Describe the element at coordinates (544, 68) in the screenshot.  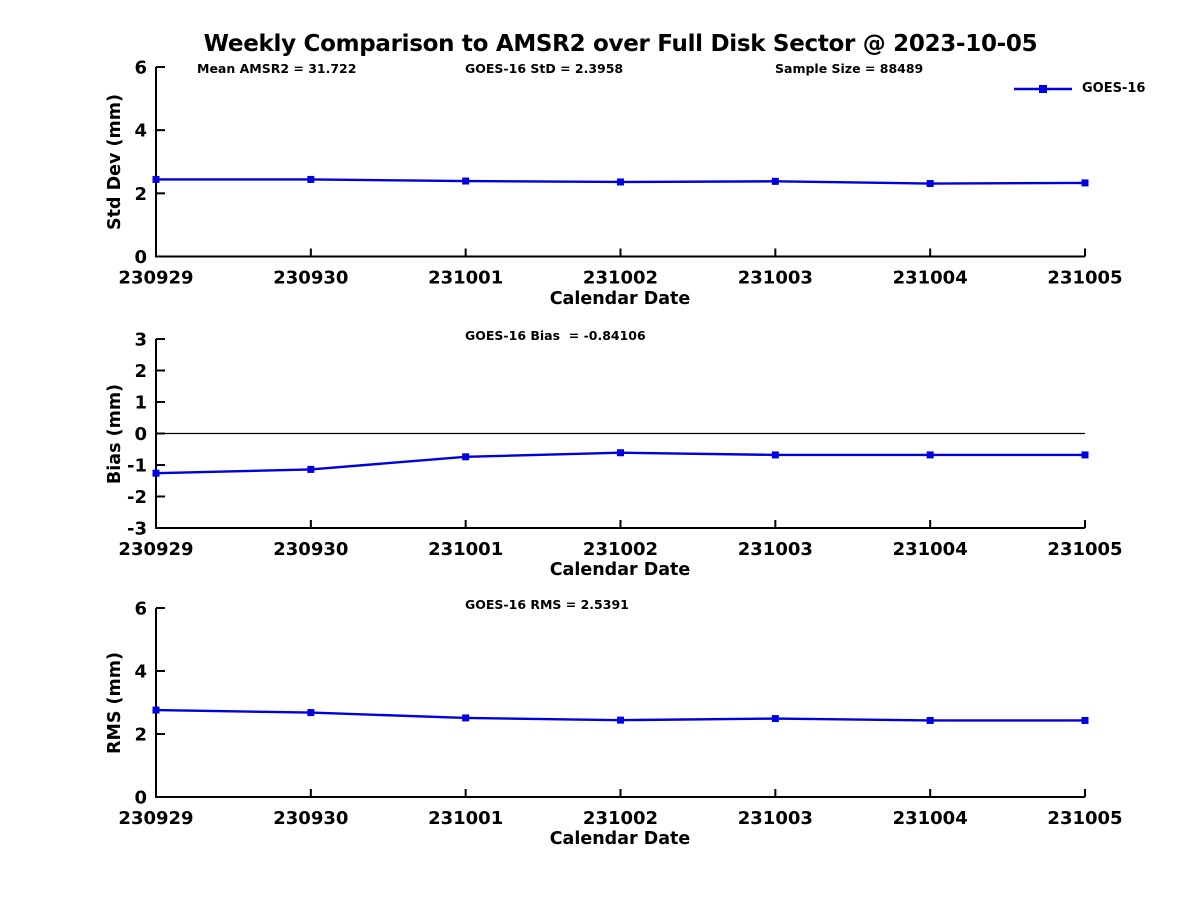
I see `annotation-goes16-std: GOES-16 StD = 2.3958` at that location.